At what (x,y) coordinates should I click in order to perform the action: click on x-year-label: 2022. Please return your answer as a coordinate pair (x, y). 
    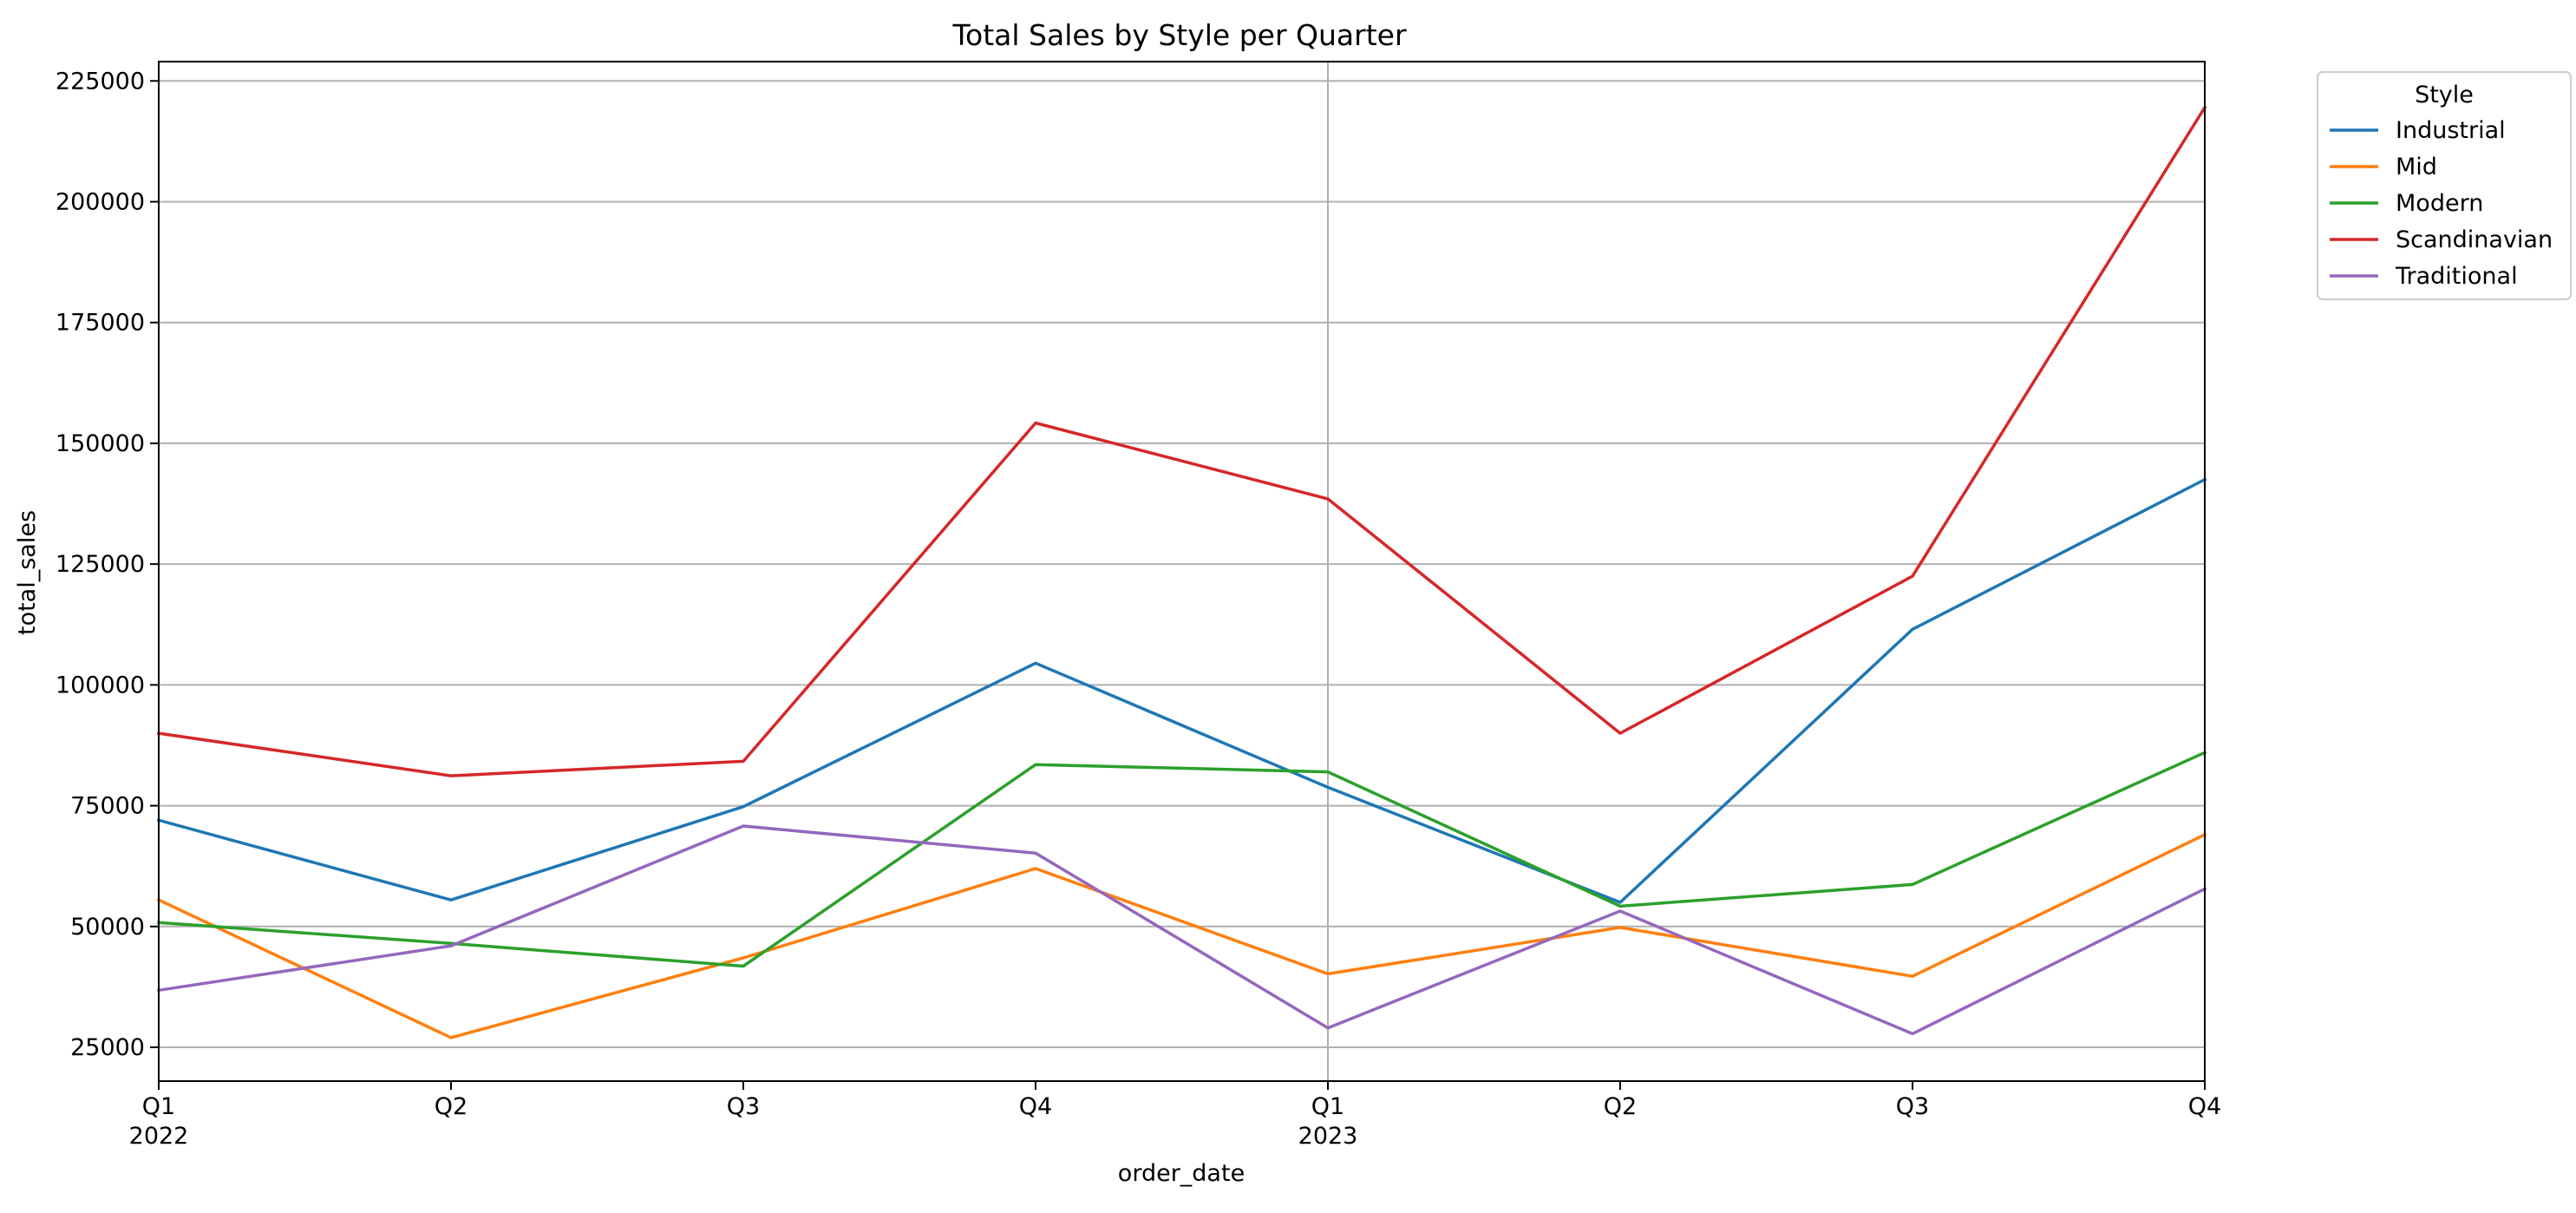
    Looking at the image, I should click on (159, 1136).